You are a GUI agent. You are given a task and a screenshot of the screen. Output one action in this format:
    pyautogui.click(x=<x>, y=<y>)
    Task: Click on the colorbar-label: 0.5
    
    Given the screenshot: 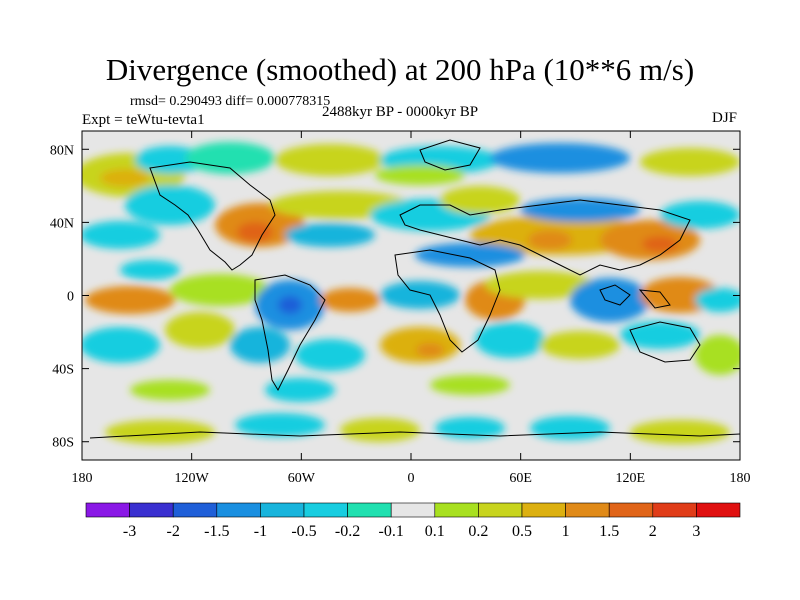 What is the action you would take?
    pyautogui.click(x=522, y=531)
    